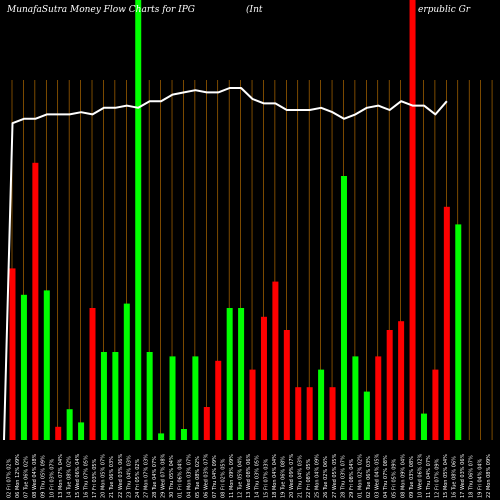 This screenshot has height=500, width=500. I want to click on x-tick-label: 10 Fri 03% 07%, so click(52, 478).